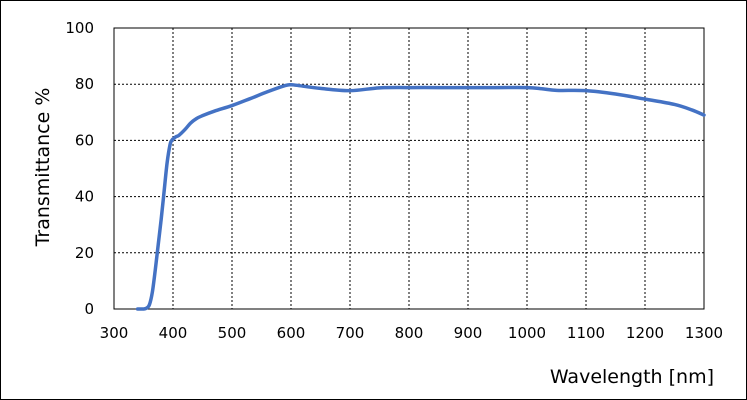 This screenshot has width=747, height=400. I want to click on x-tick-label: 800, so click(409, 333).